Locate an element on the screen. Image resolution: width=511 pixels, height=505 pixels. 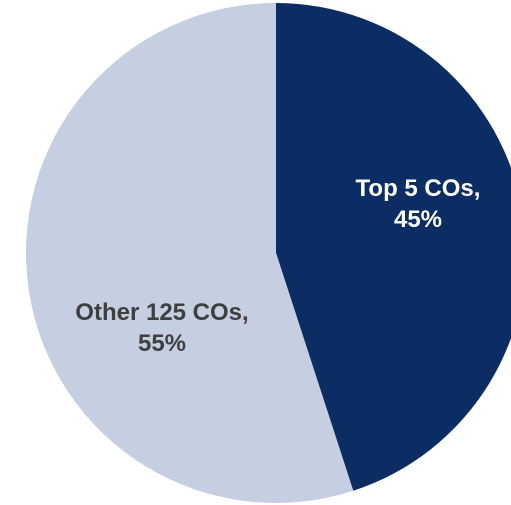
pie-label-value-0: 45% is located at coordinates (418, 219).